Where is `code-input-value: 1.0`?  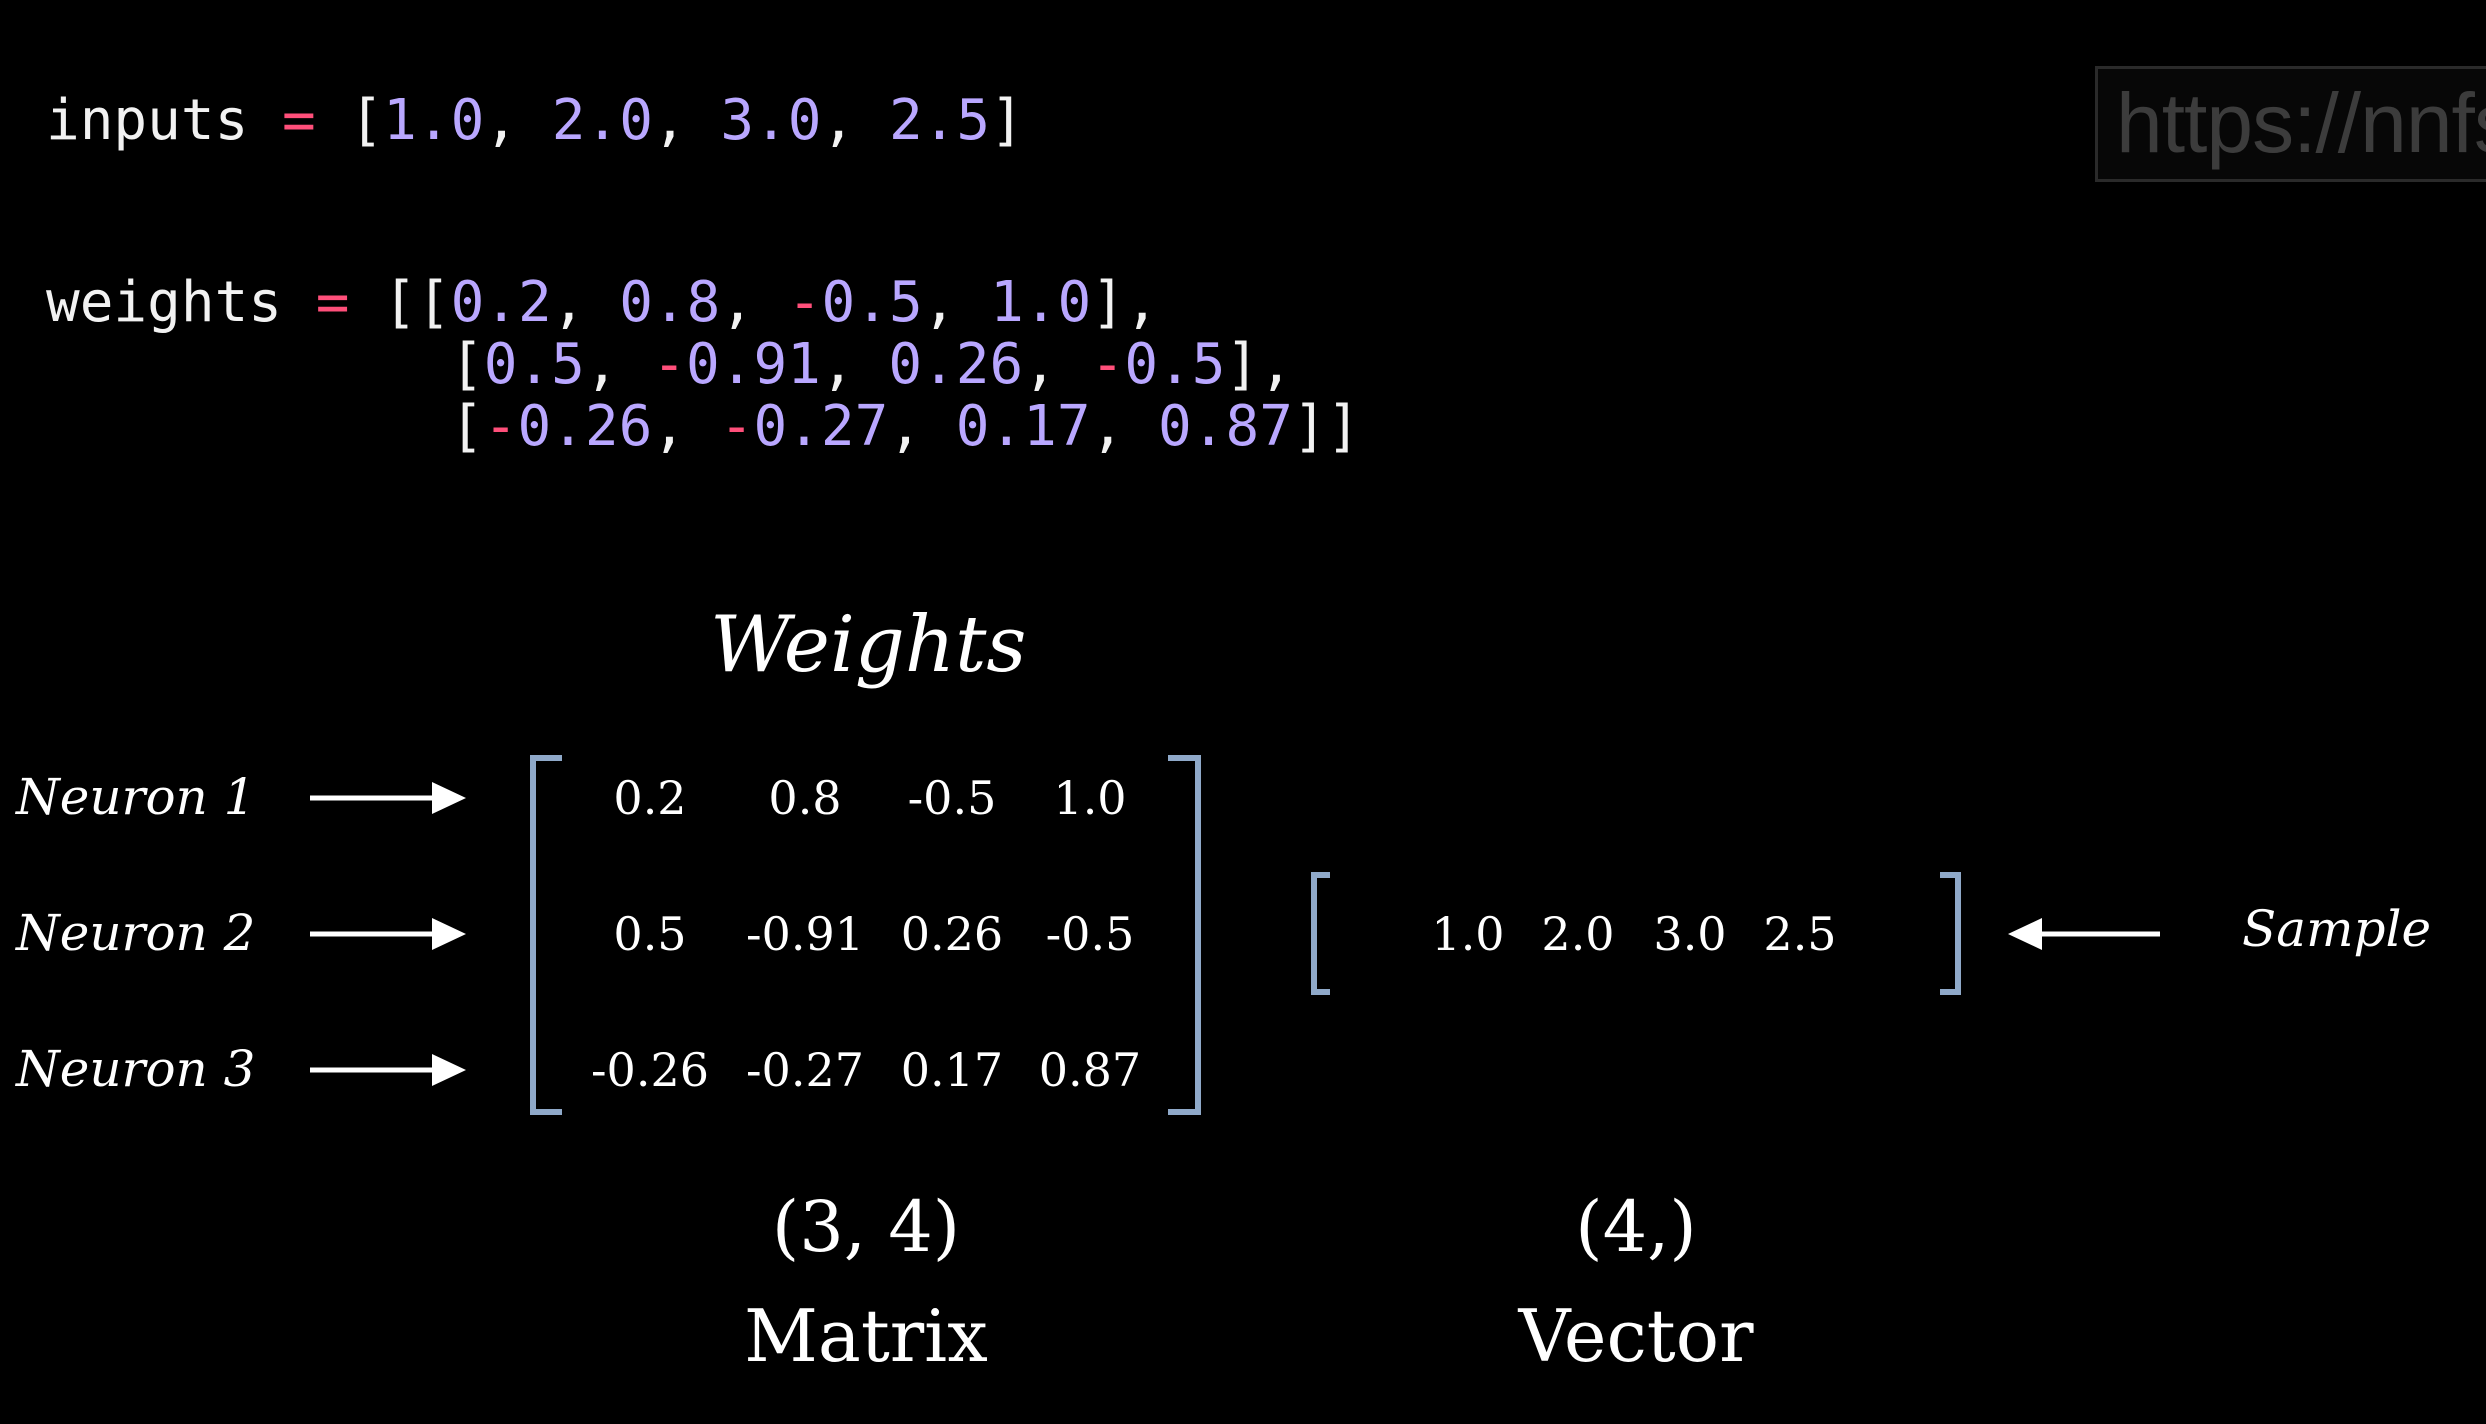
code-input-value: 1.0 is located at coordinates (434, 120).